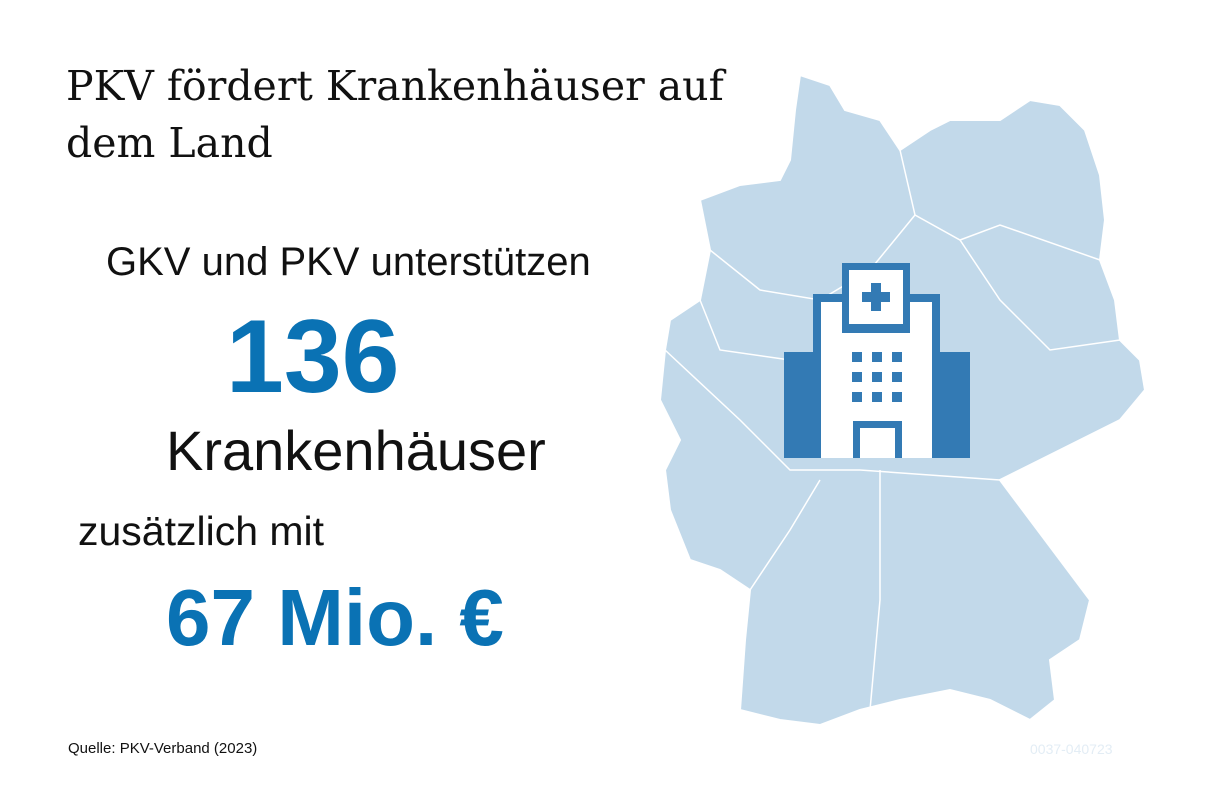 The width and height of the screenshot is (1208, 805). I want to click on page-title: PKV fördert Krankenhäuser auf dem Land, so click(395, 114).